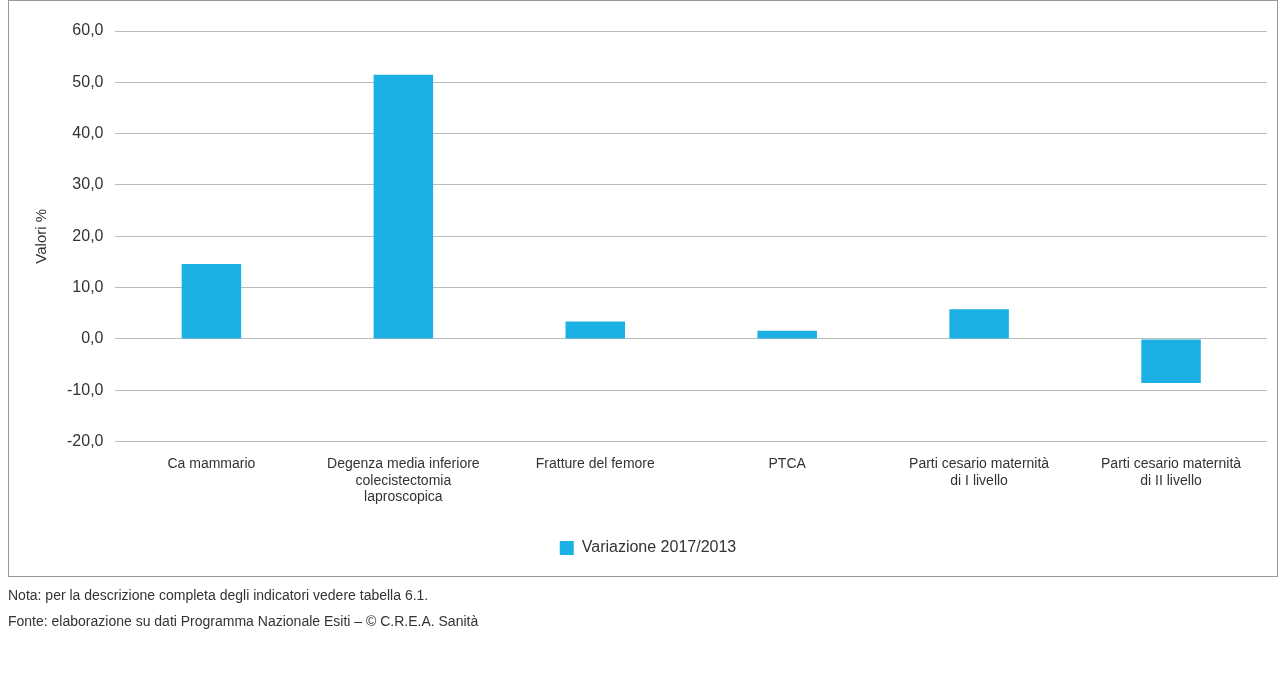  Describe the element at coordinates (403, 479) in the screenshot. I see `x-tick-label: Degenza media inferiore colecistectomia laproscopica` at that location.